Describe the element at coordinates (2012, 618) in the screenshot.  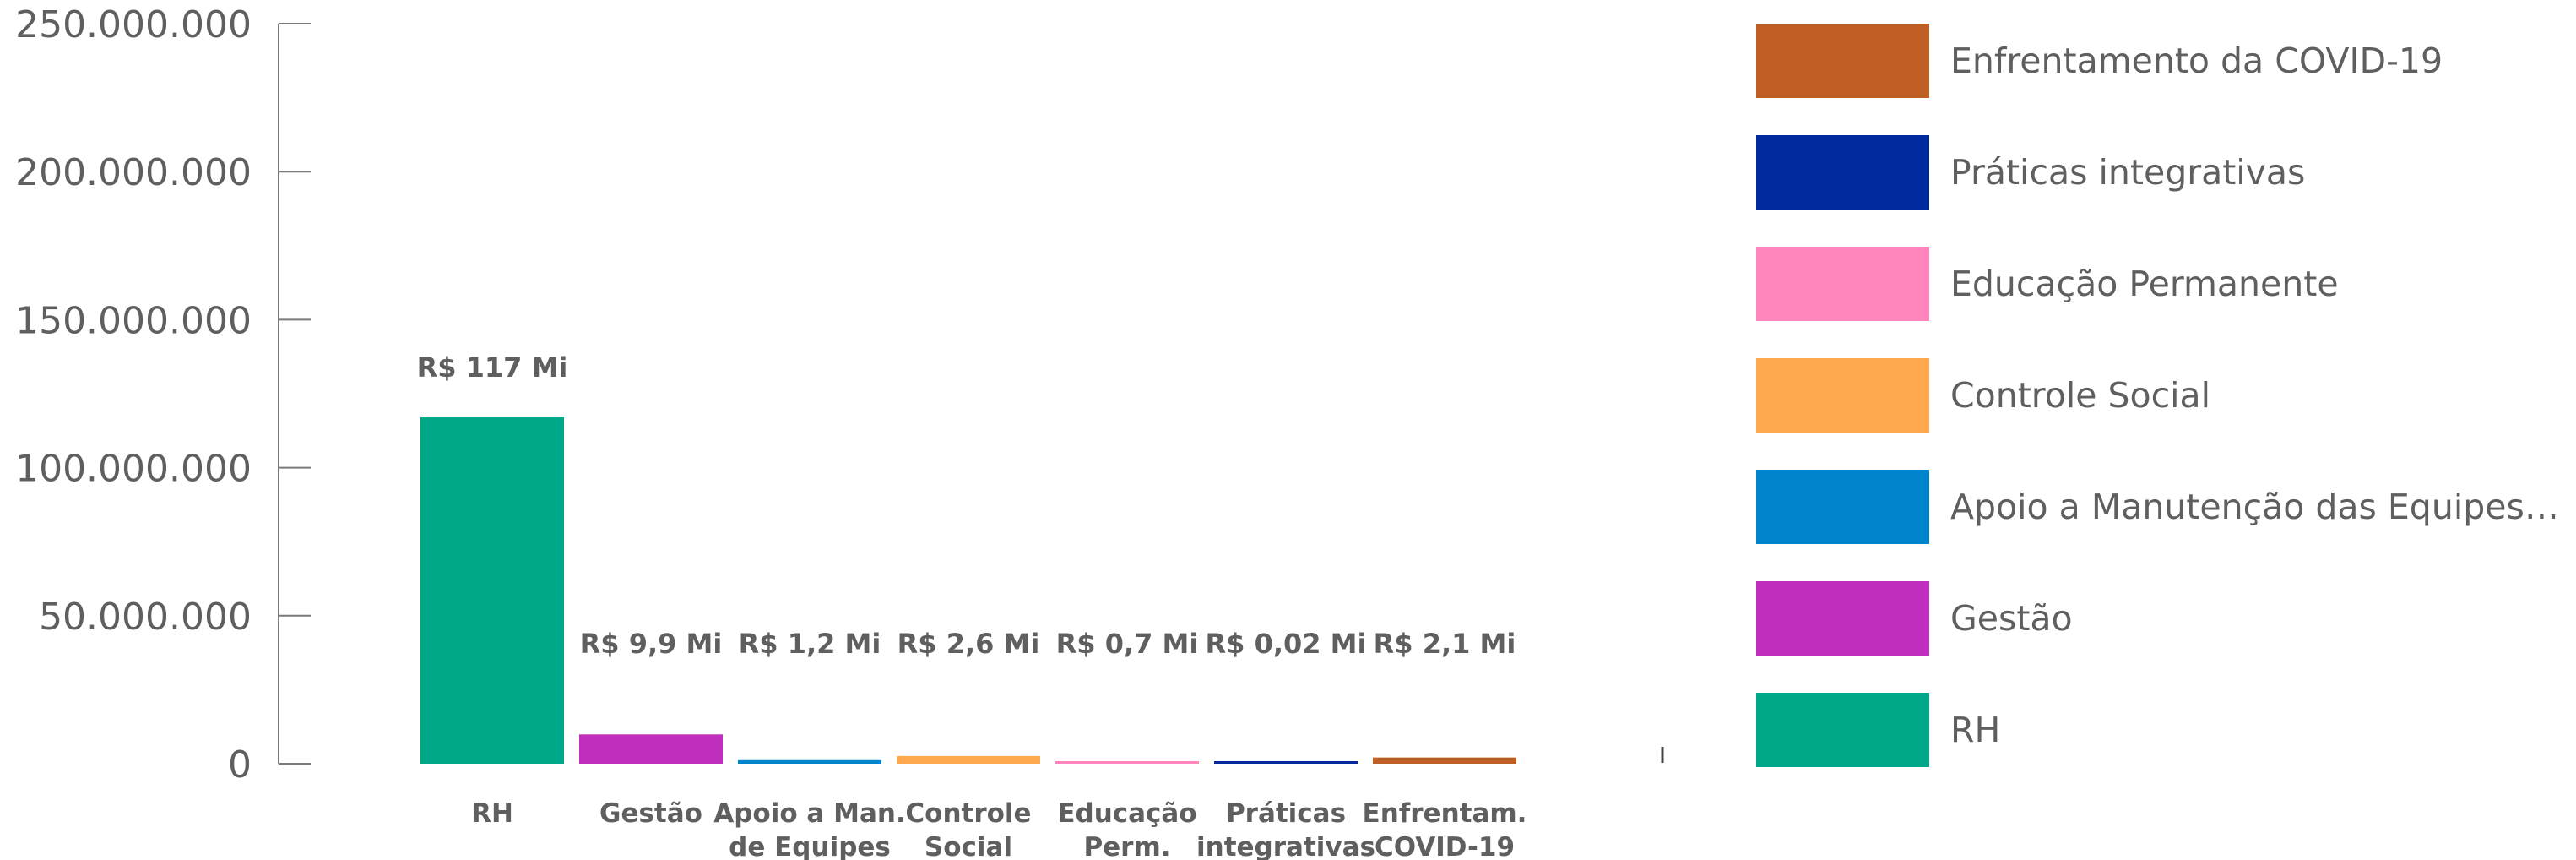
I see `legend-label: Gestão` at that location.